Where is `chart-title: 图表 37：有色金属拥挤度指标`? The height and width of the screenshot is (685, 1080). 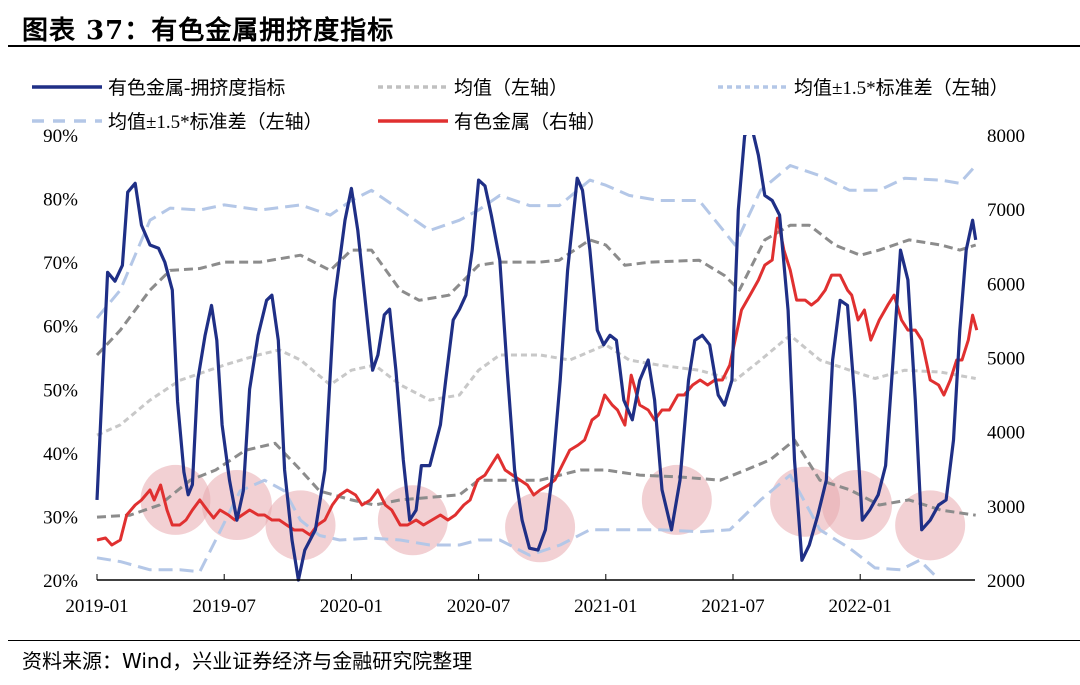
chart-title: 图表 37：有色金属拥挤度指标 is located at coordinates (208, 31).